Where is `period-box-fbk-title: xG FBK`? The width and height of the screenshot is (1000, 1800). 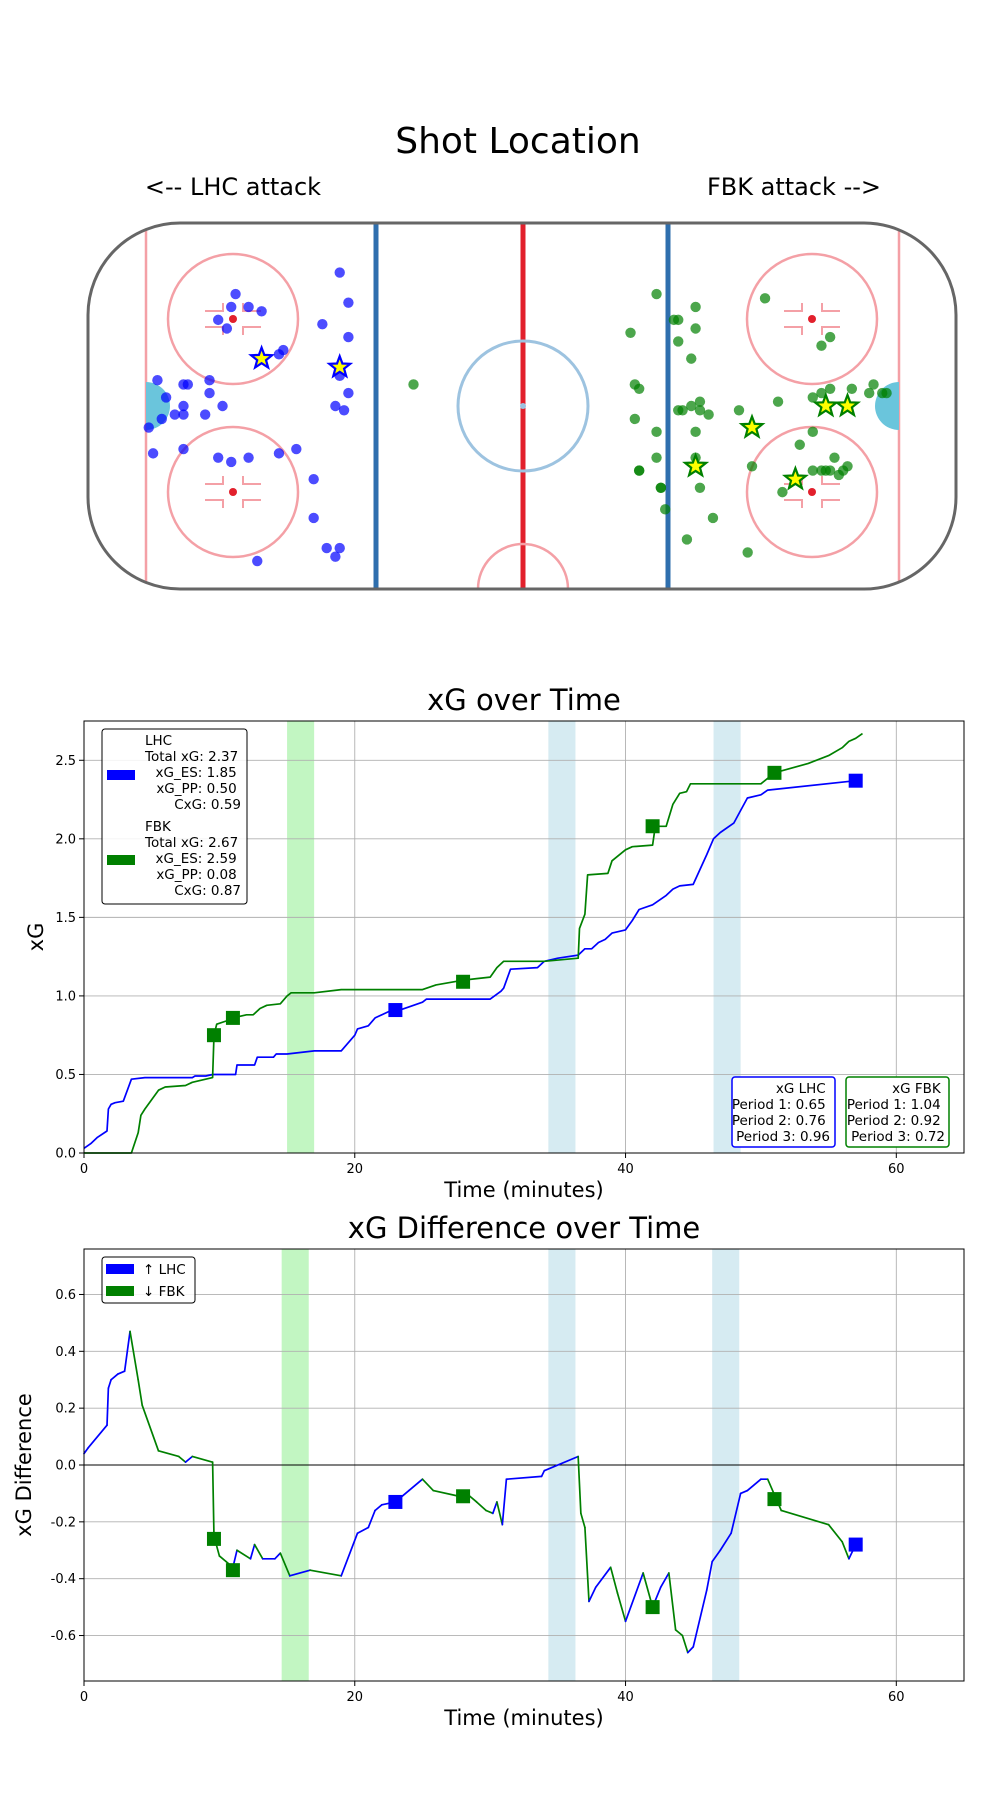
period-box-fbk-title: xG FBK is located at coordinates (917, 1089).